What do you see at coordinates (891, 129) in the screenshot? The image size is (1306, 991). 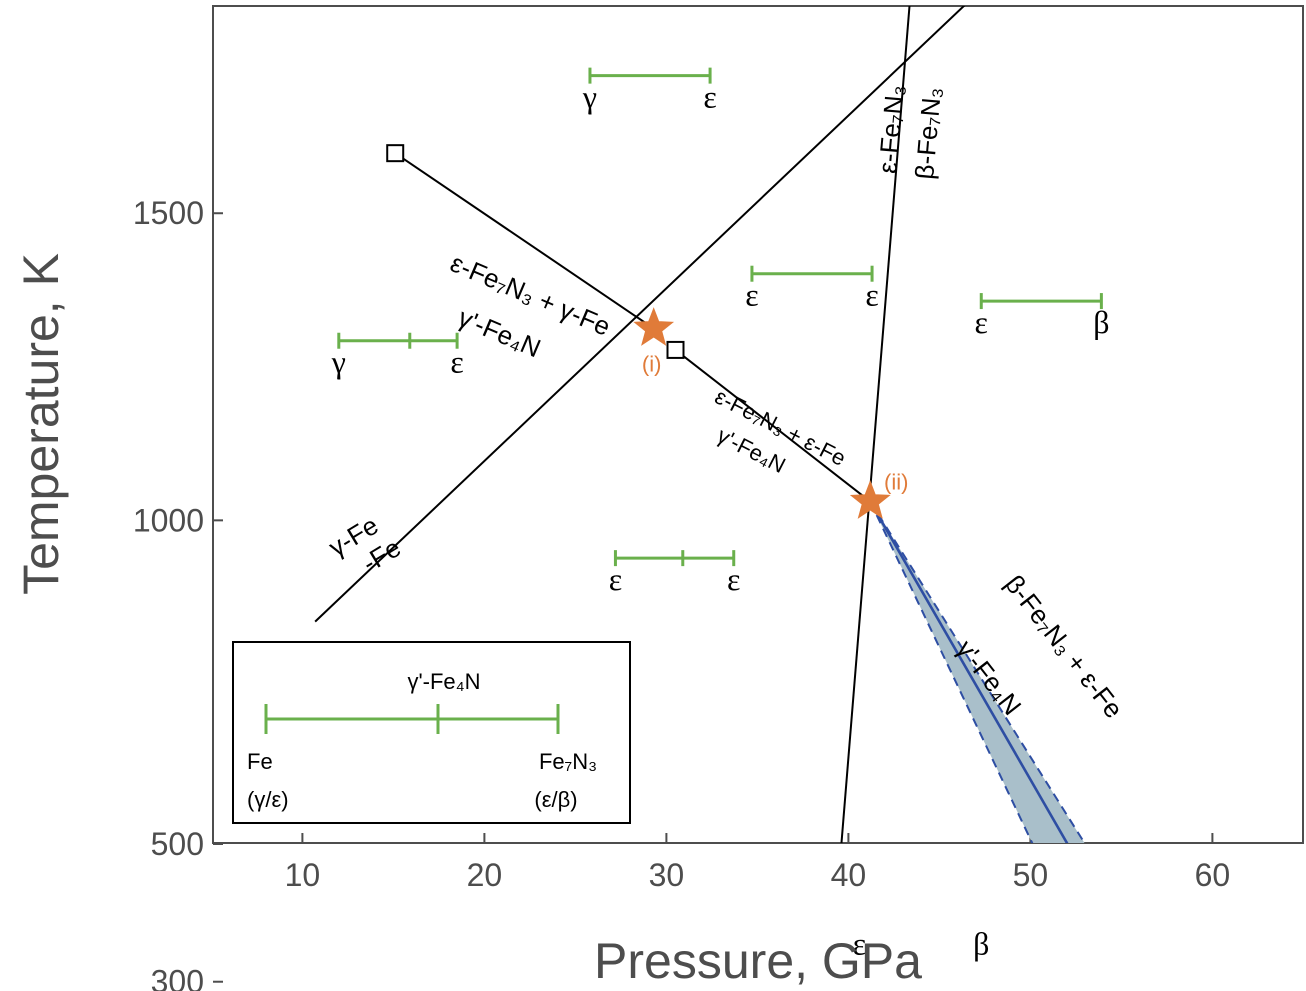 I see `eps-fe7n3-label: ε-Fe₇N₃` at bounding box center [891, 129].